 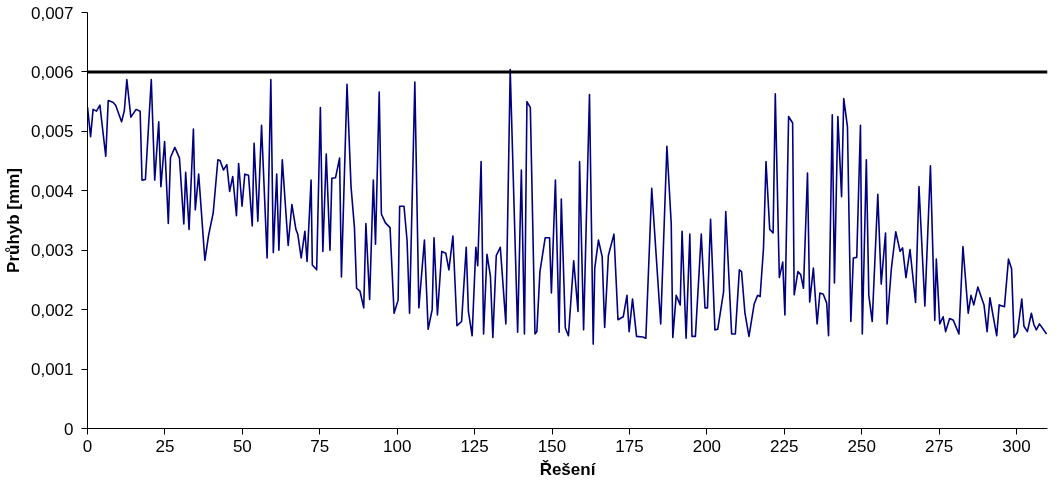 I want to click on x-tick-label: 225, so click(x=784, y=446).